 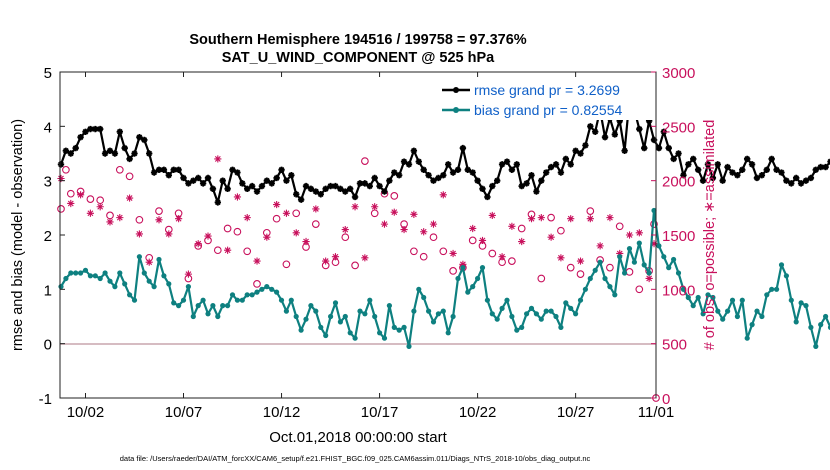 I want to click on y-tick-label-right: 500, so click(x=674, y=345).